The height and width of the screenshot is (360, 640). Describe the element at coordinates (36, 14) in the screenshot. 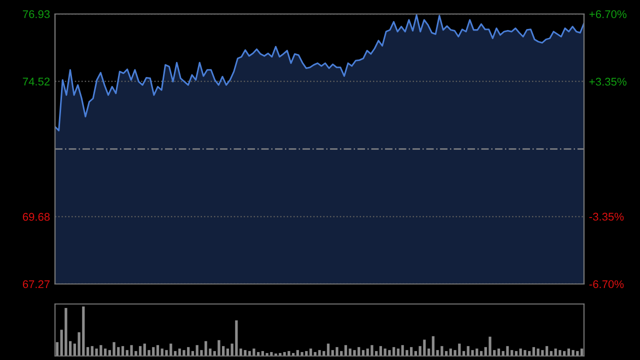

I see `y-tick-label: 76.93` at that location.